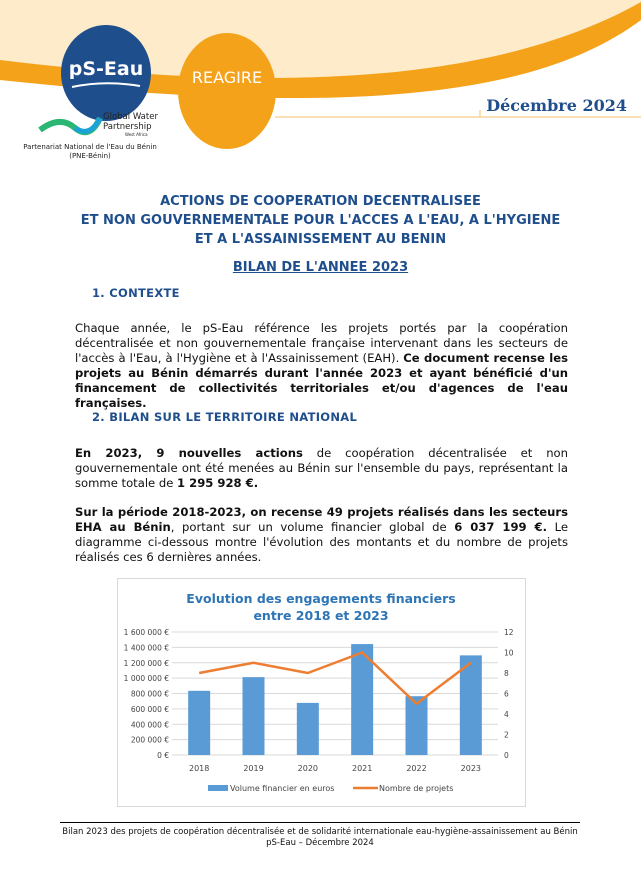  What do you see at coordinates (253, 716) in the screenshot?
I see `bar-2019` at bounding box center [253, 716].